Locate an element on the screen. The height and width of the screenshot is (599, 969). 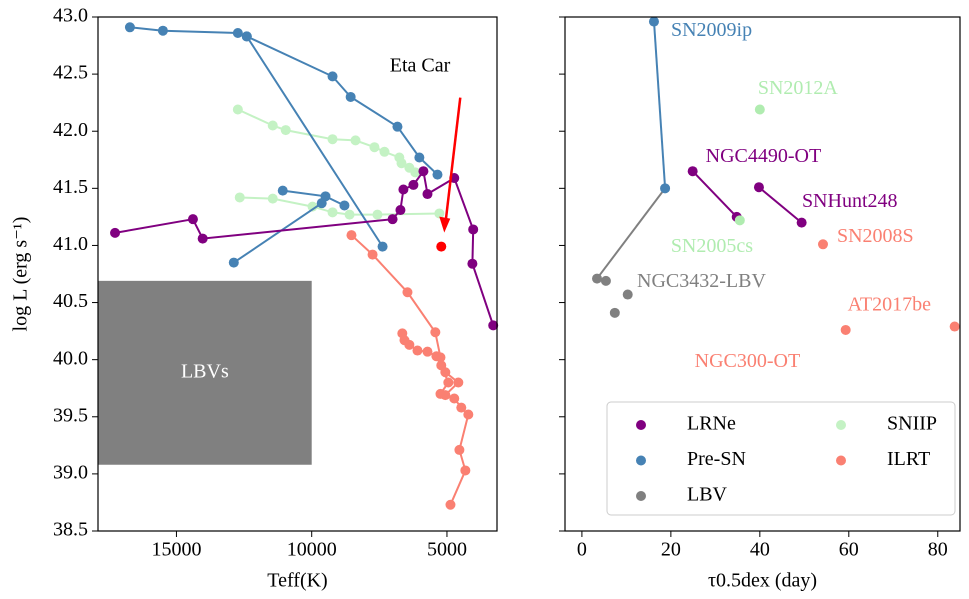
y-tick-label: 42.0 is located at coordinates (70, 130).